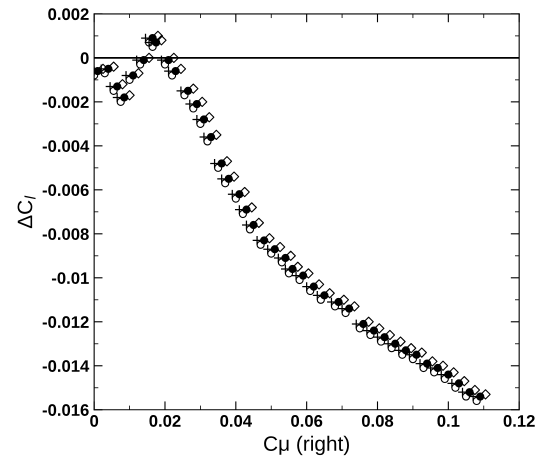 The width and height of the screenshot is (538, 463). What do you see at coordinates (65, 102) in the screenshot?
I see `y-tick-label: -0.002` at bounding box center [65, 102].